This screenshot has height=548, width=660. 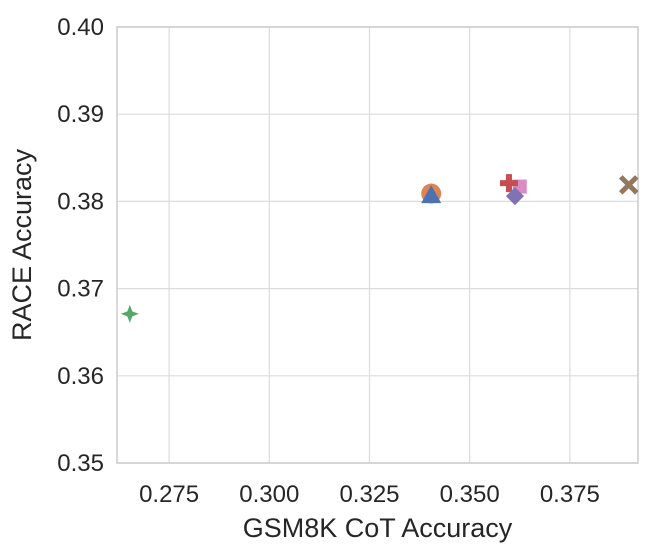 I want to click on y-tick-label: 0.38, so click(x=80, y=201).